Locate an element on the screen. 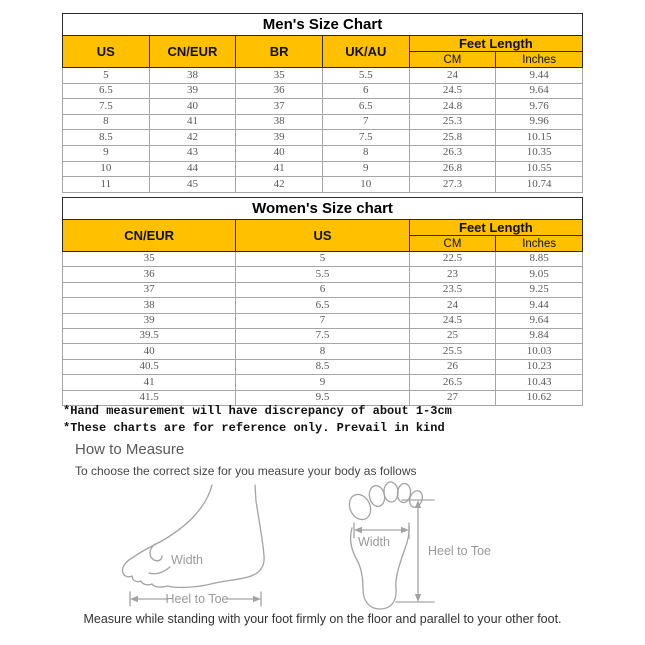  table-cell: 39.5 is located at coordinates (149, 336).